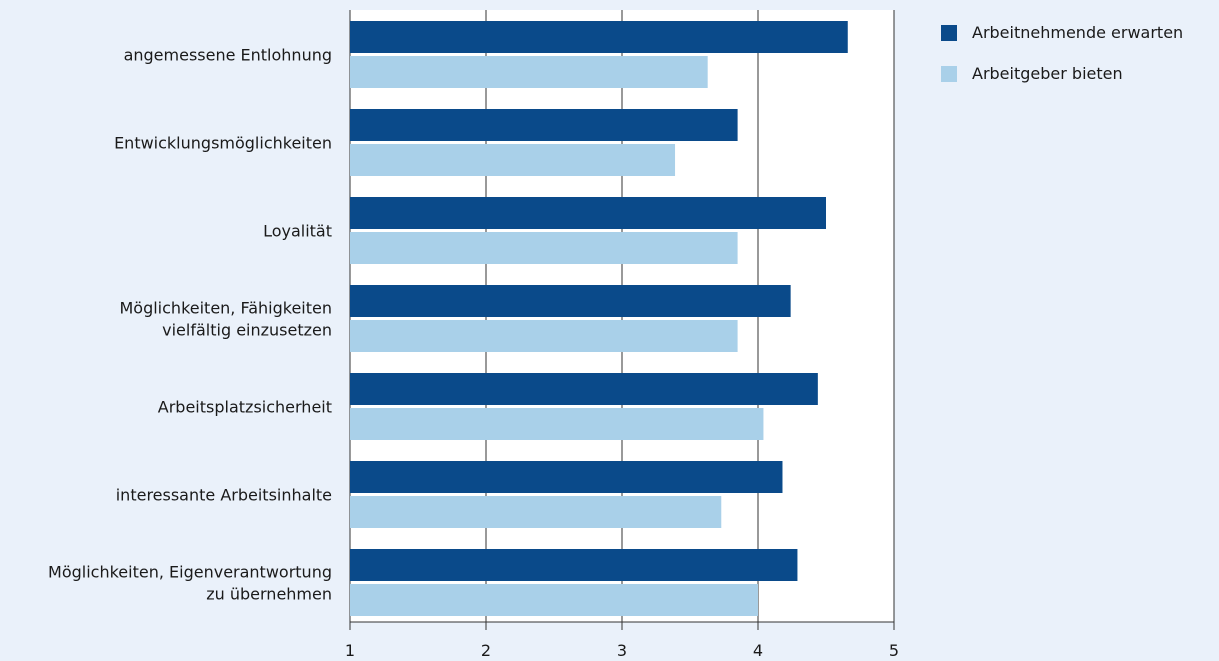 This screenshot has width=1219, height=661. Describe the element at coordinates (486, 650) in the screenshot. I see `x-tick-label: 2` at that location.